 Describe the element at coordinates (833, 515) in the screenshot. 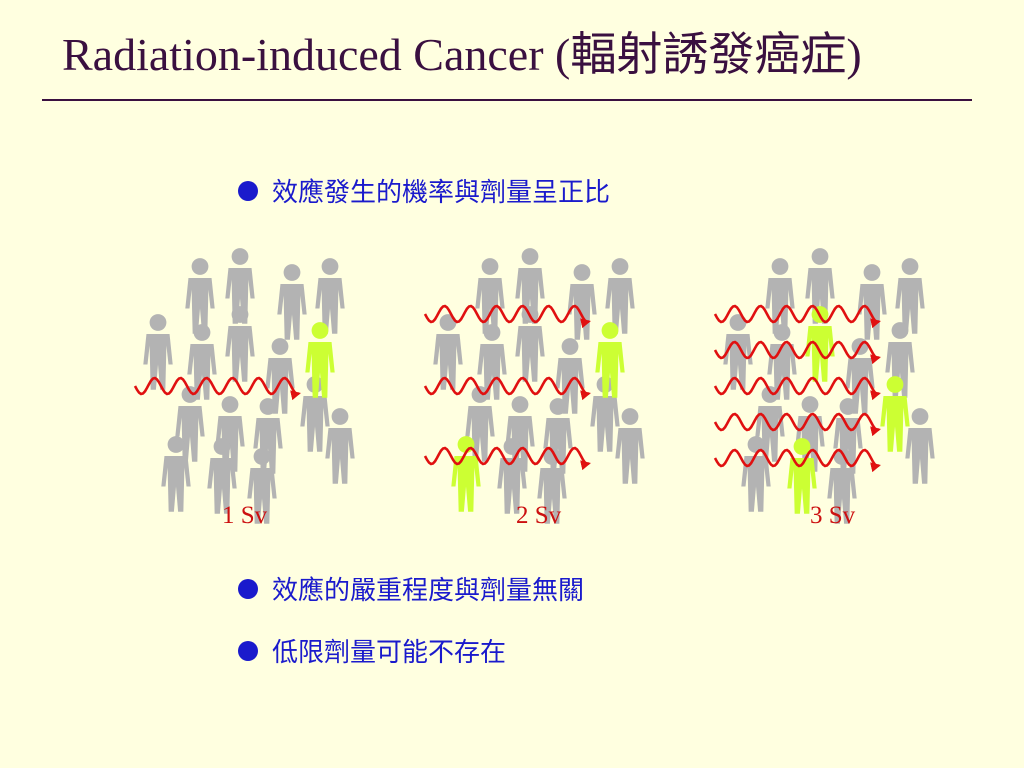

I see `dose-label-3sv: 3 Sv` at that location.